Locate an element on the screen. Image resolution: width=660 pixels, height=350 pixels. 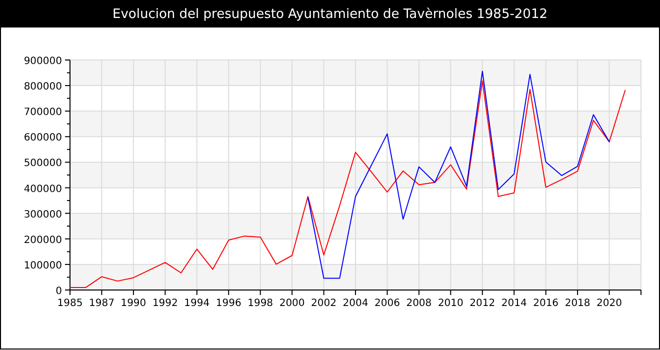
y-tick-label: 700000 is located at coordinates (43, 112).